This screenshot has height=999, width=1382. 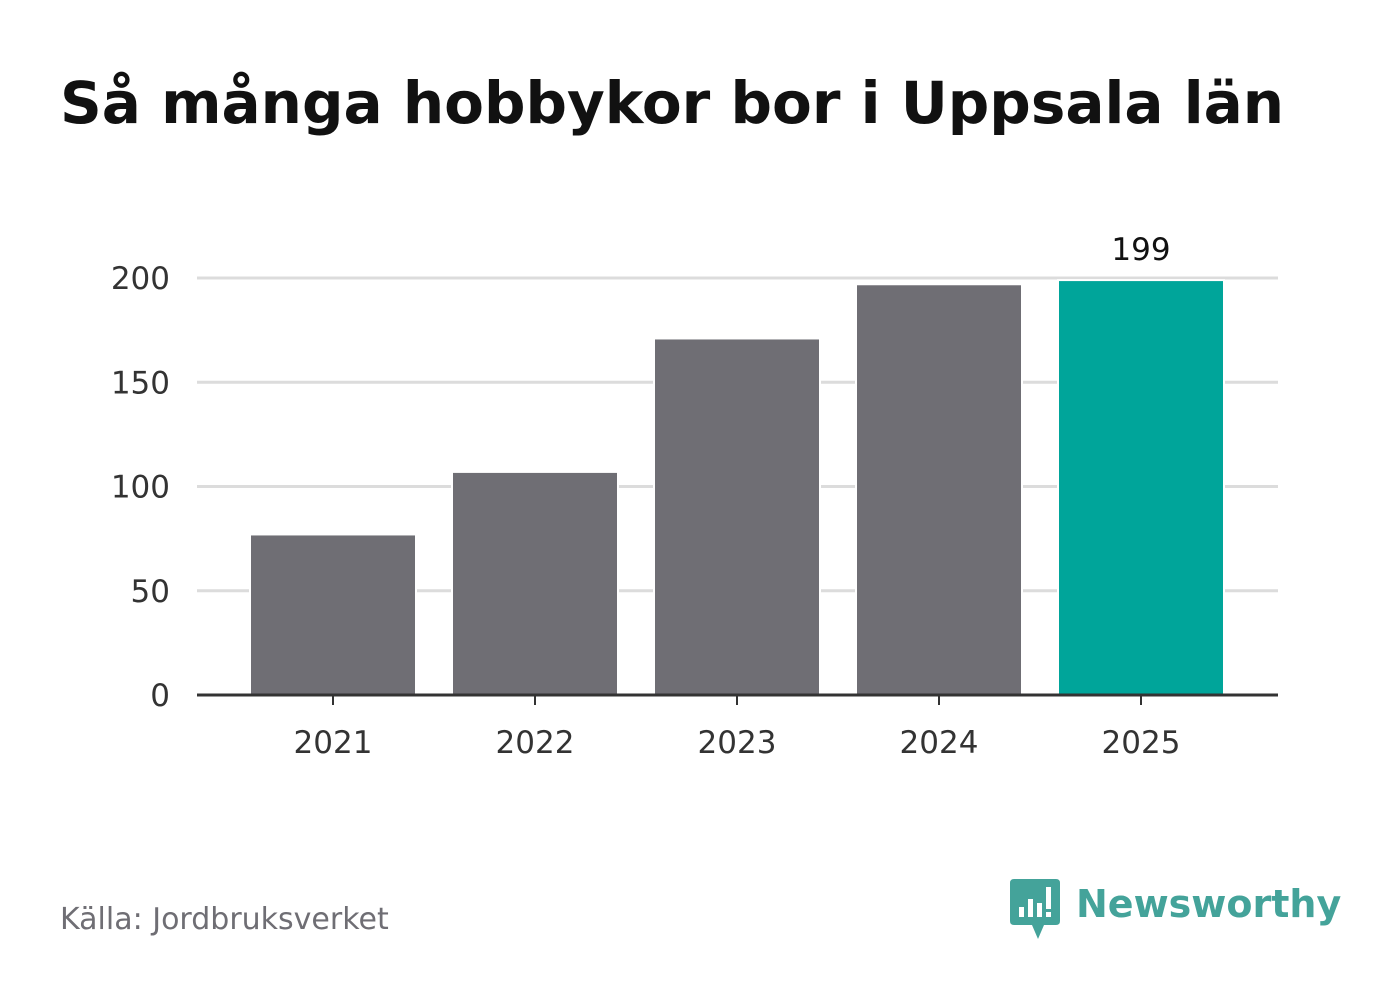 I want to click on bar-2021, so click(x=333, y=615).